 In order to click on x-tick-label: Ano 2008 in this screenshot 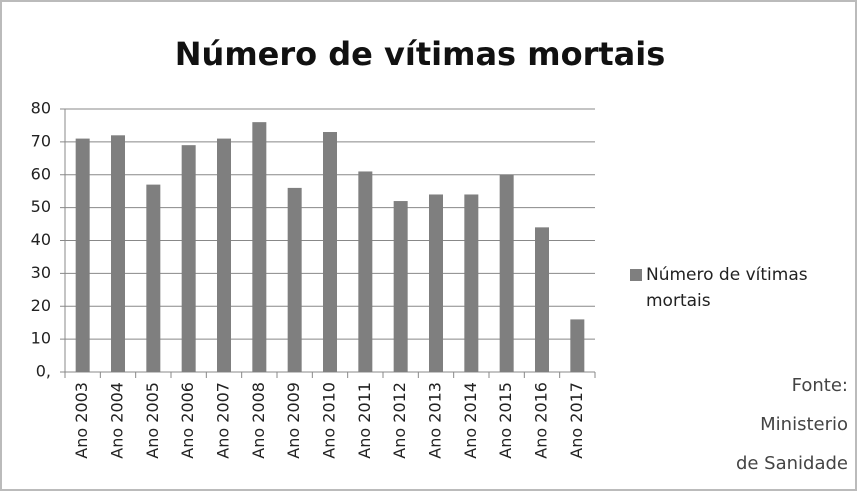, I will do `click(258, 420)`.